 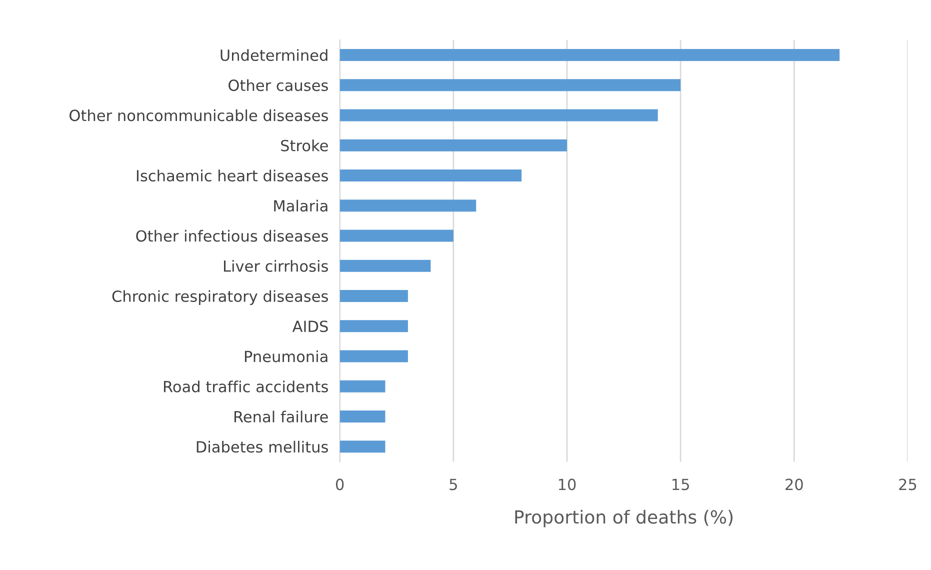 I want to click on y-tick-label: Diabetes mellitus, so click(x=262, y=446).